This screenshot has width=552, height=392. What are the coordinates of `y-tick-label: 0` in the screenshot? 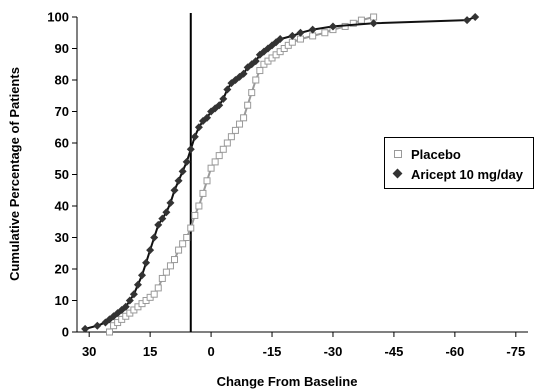 It's located at (65, 332).